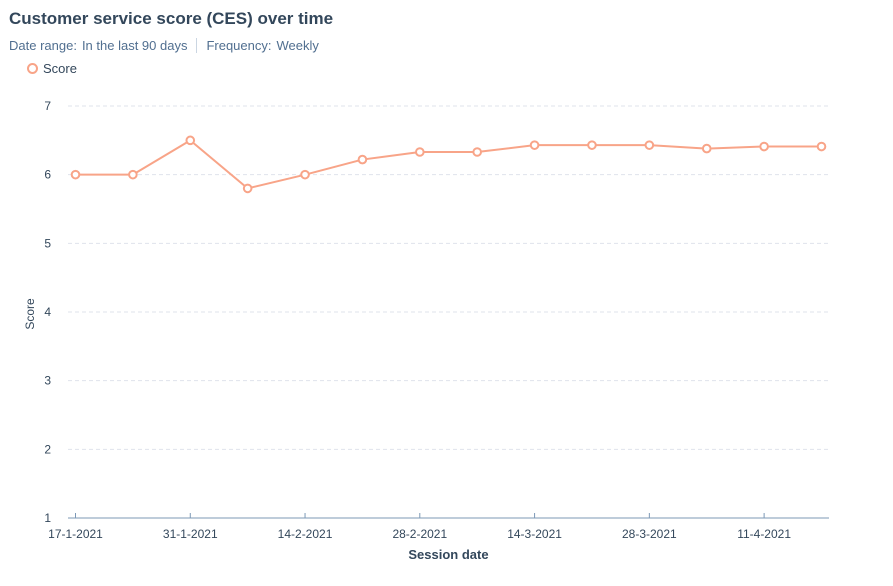  What do you see at coordinates (297, 45) in the screenshot?
I see `frequency-value: Weekly` at bounding box center [297, 45].